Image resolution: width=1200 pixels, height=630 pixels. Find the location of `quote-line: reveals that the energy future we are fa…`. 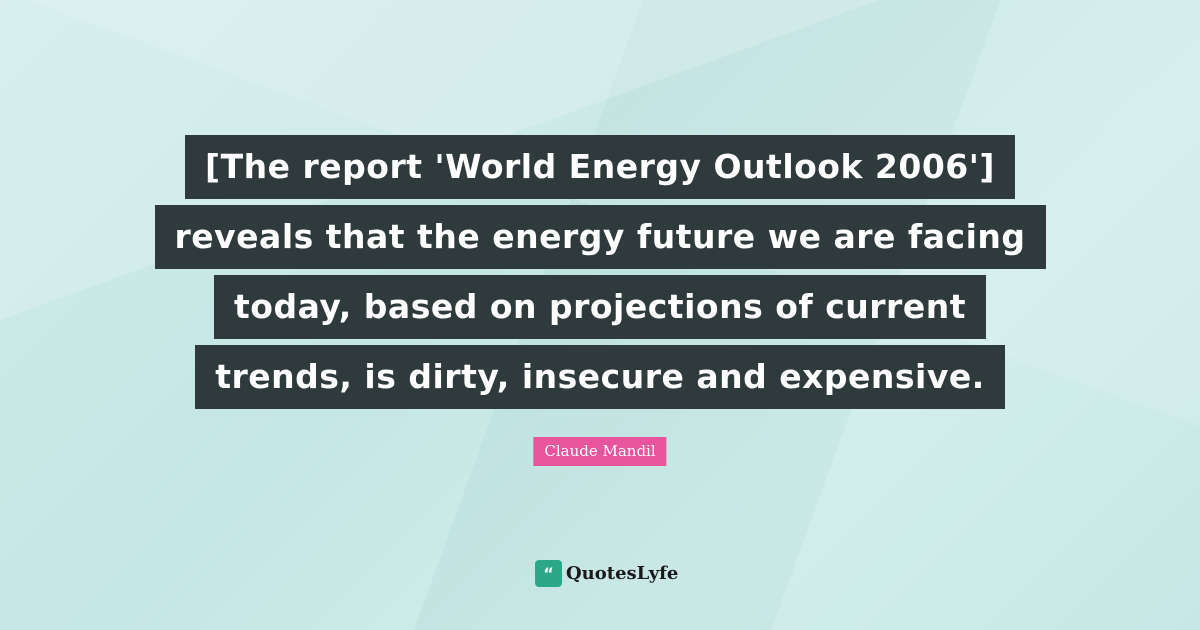

quote-line: reveals that the energy future we are fa… is located at coordinates (600, 237).